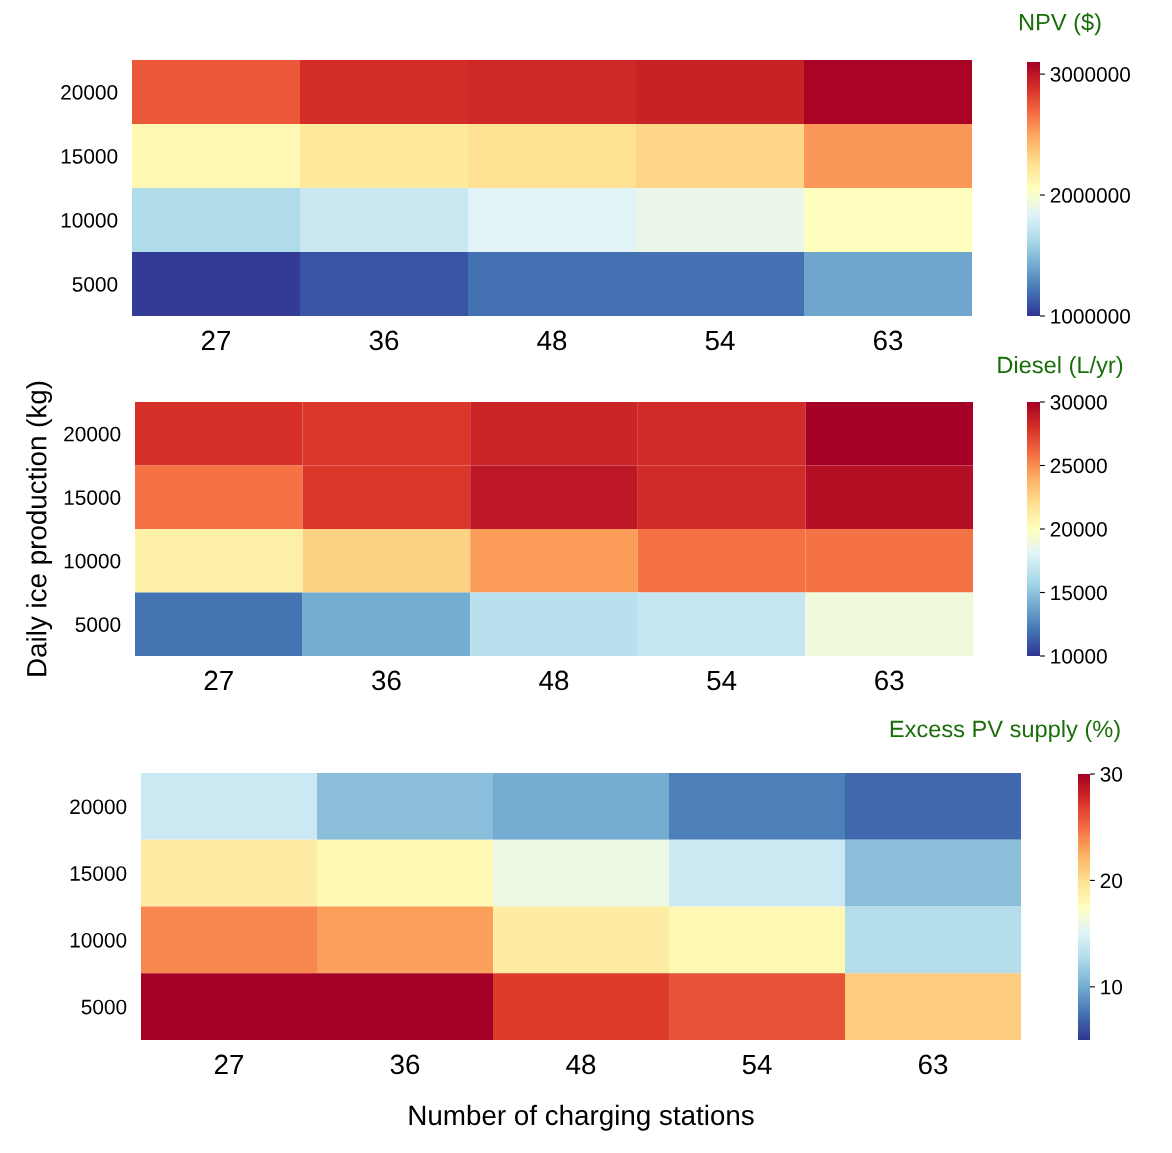 This screenshot has height=1153, width=1172. I want to click on color-bar-label: 15000, so click(1079, 593).